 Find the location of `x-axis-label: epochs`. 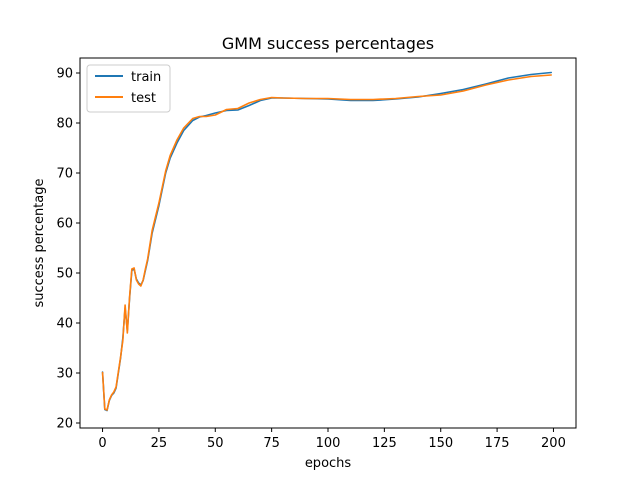

x-axis-label: epochs is located at coordinates (328, 463).